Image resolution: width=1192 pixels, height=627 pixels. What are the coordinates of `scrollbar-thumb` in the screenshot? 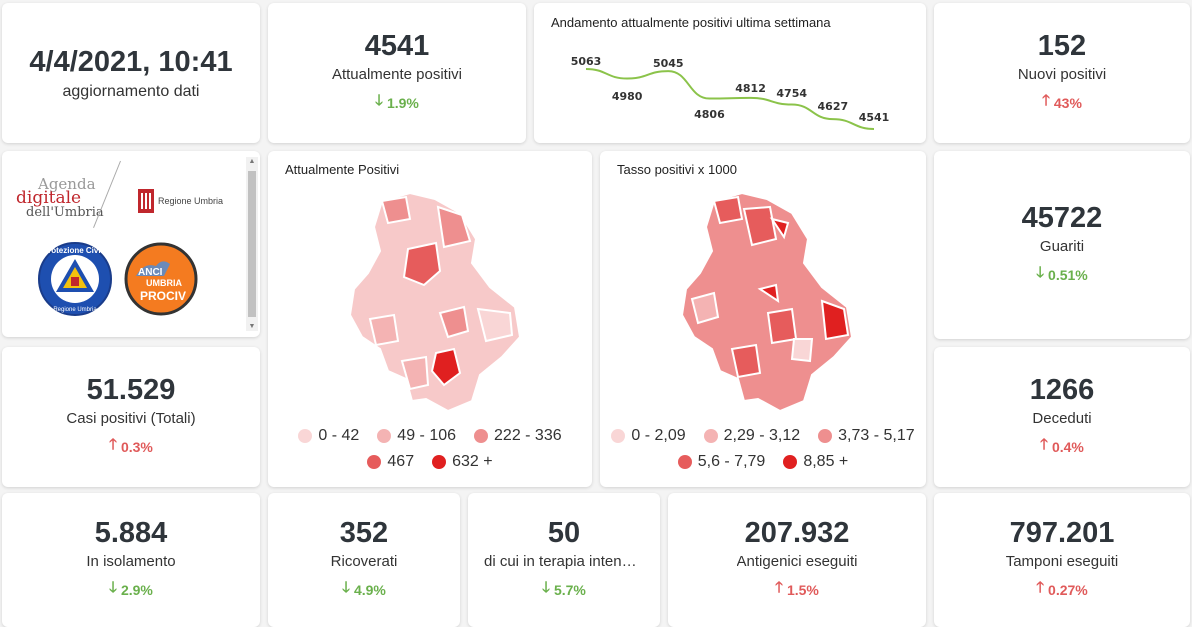 It's located at (252, 244).